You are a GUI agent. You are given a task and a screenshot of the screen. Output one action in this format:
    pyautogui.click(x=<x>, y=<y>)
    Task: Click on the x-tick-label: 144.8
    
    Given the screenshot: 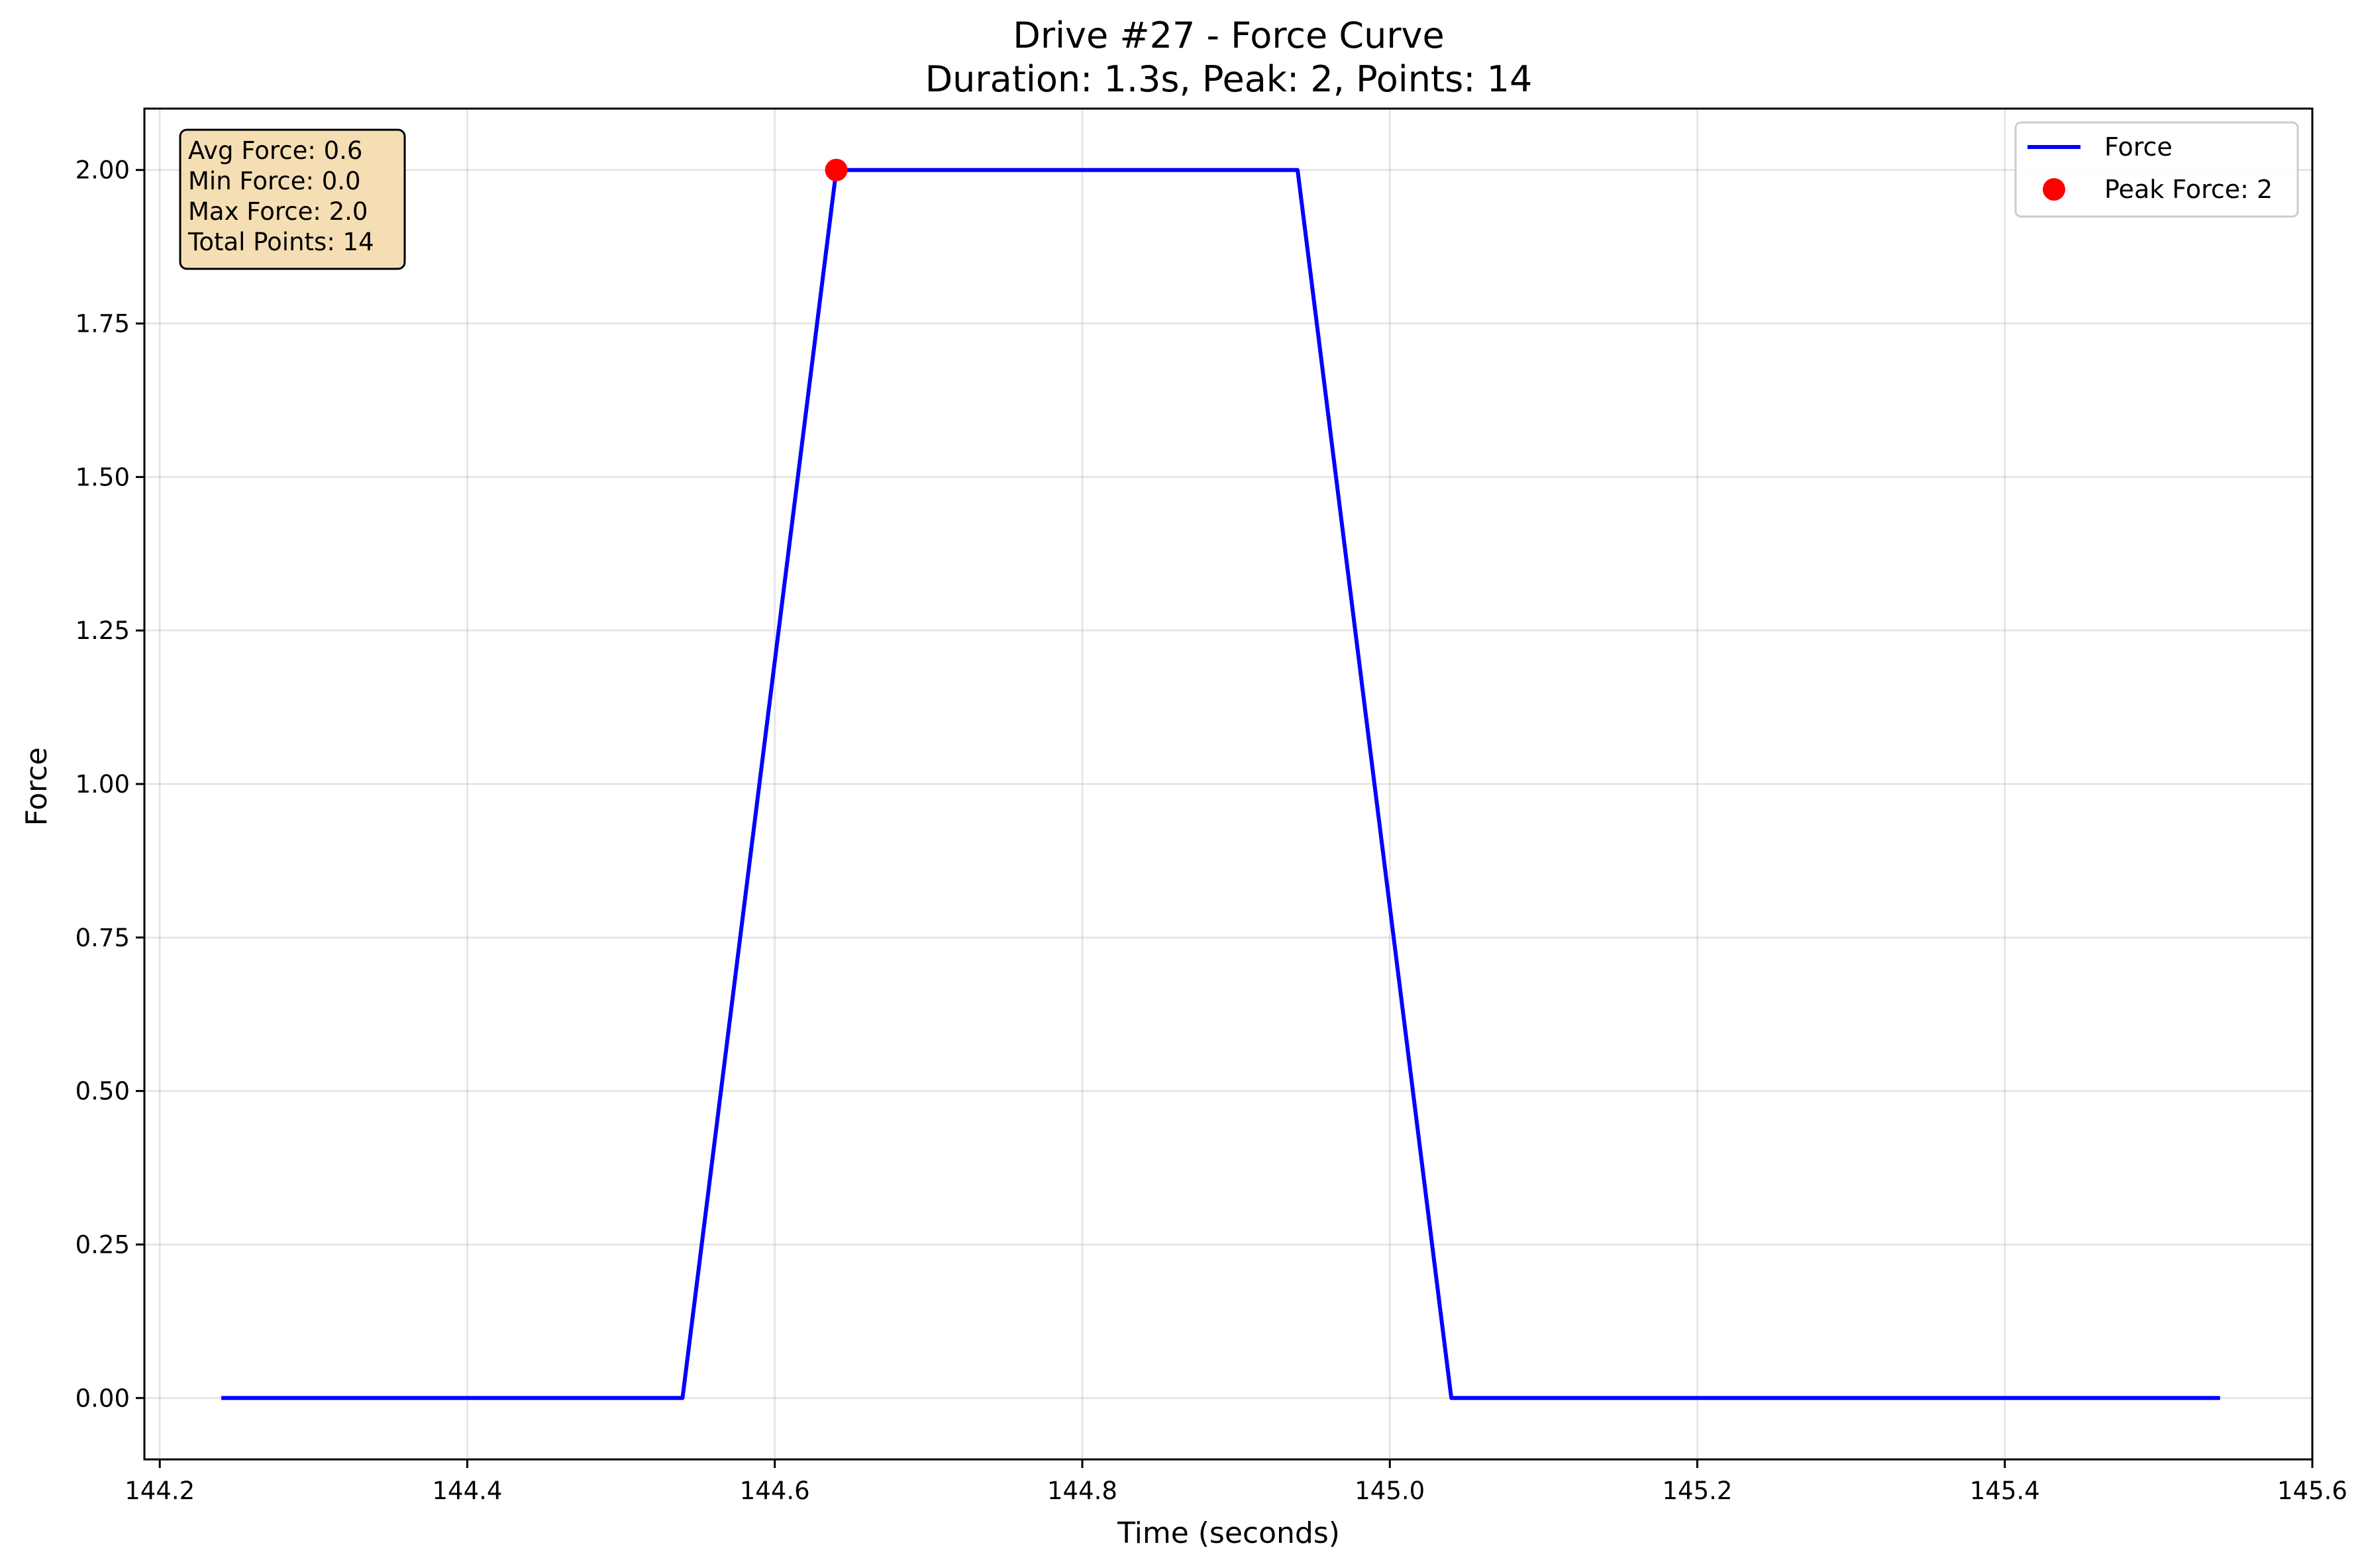 What is the action you would take?
    pyautogui.click(x=1082, y=1491)
    